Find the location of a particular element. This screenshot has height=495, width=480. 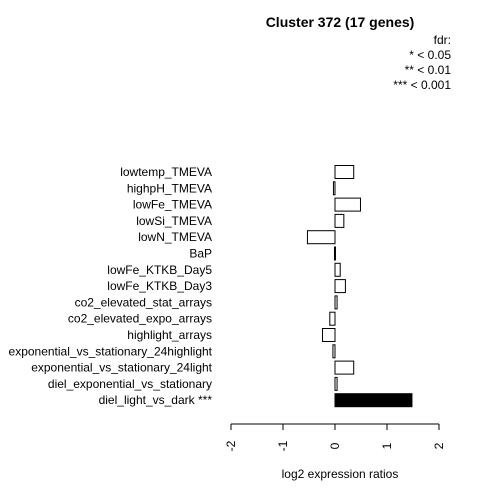

category-label-0: lowtemp_TMEVA is located at coordinates (166, 172).